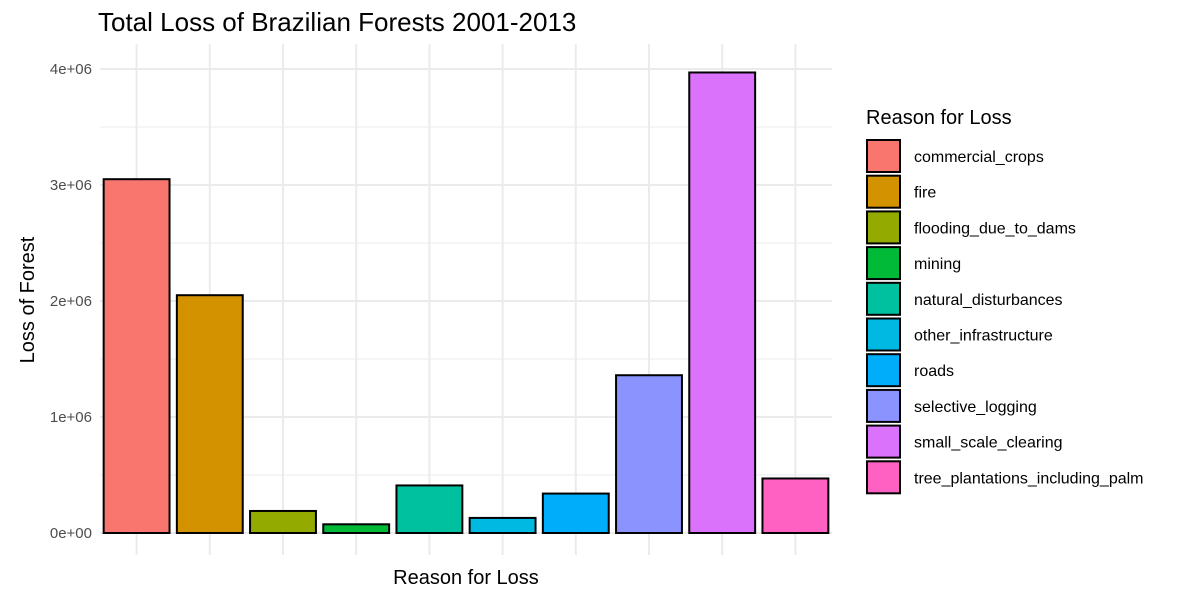  I want to click on legend-key-other_infrastructure, so click(883, 334).